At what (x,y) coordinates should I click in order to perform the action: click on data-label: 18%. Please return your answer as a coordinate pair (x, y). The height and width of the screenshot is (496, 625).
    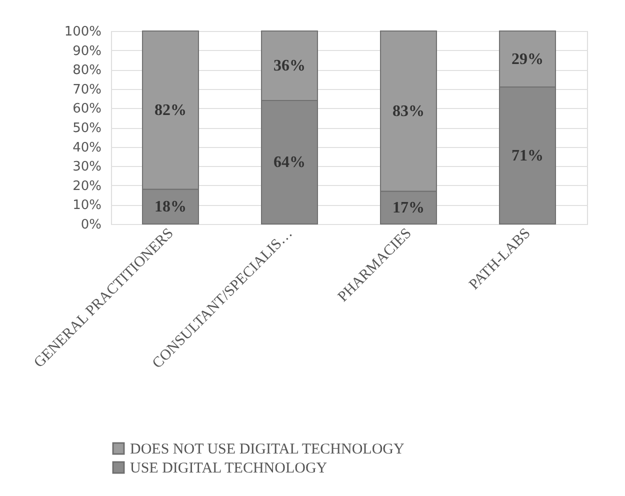
    Looking at the image, I should click on (170, 207).